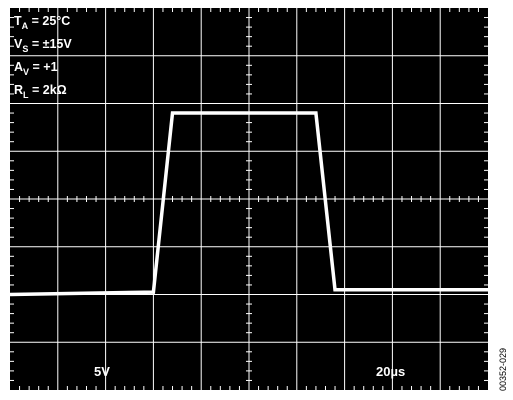 This screenshot has width=513, height=400. I want to click on figure-id: 00352-029, so click(503, 369).